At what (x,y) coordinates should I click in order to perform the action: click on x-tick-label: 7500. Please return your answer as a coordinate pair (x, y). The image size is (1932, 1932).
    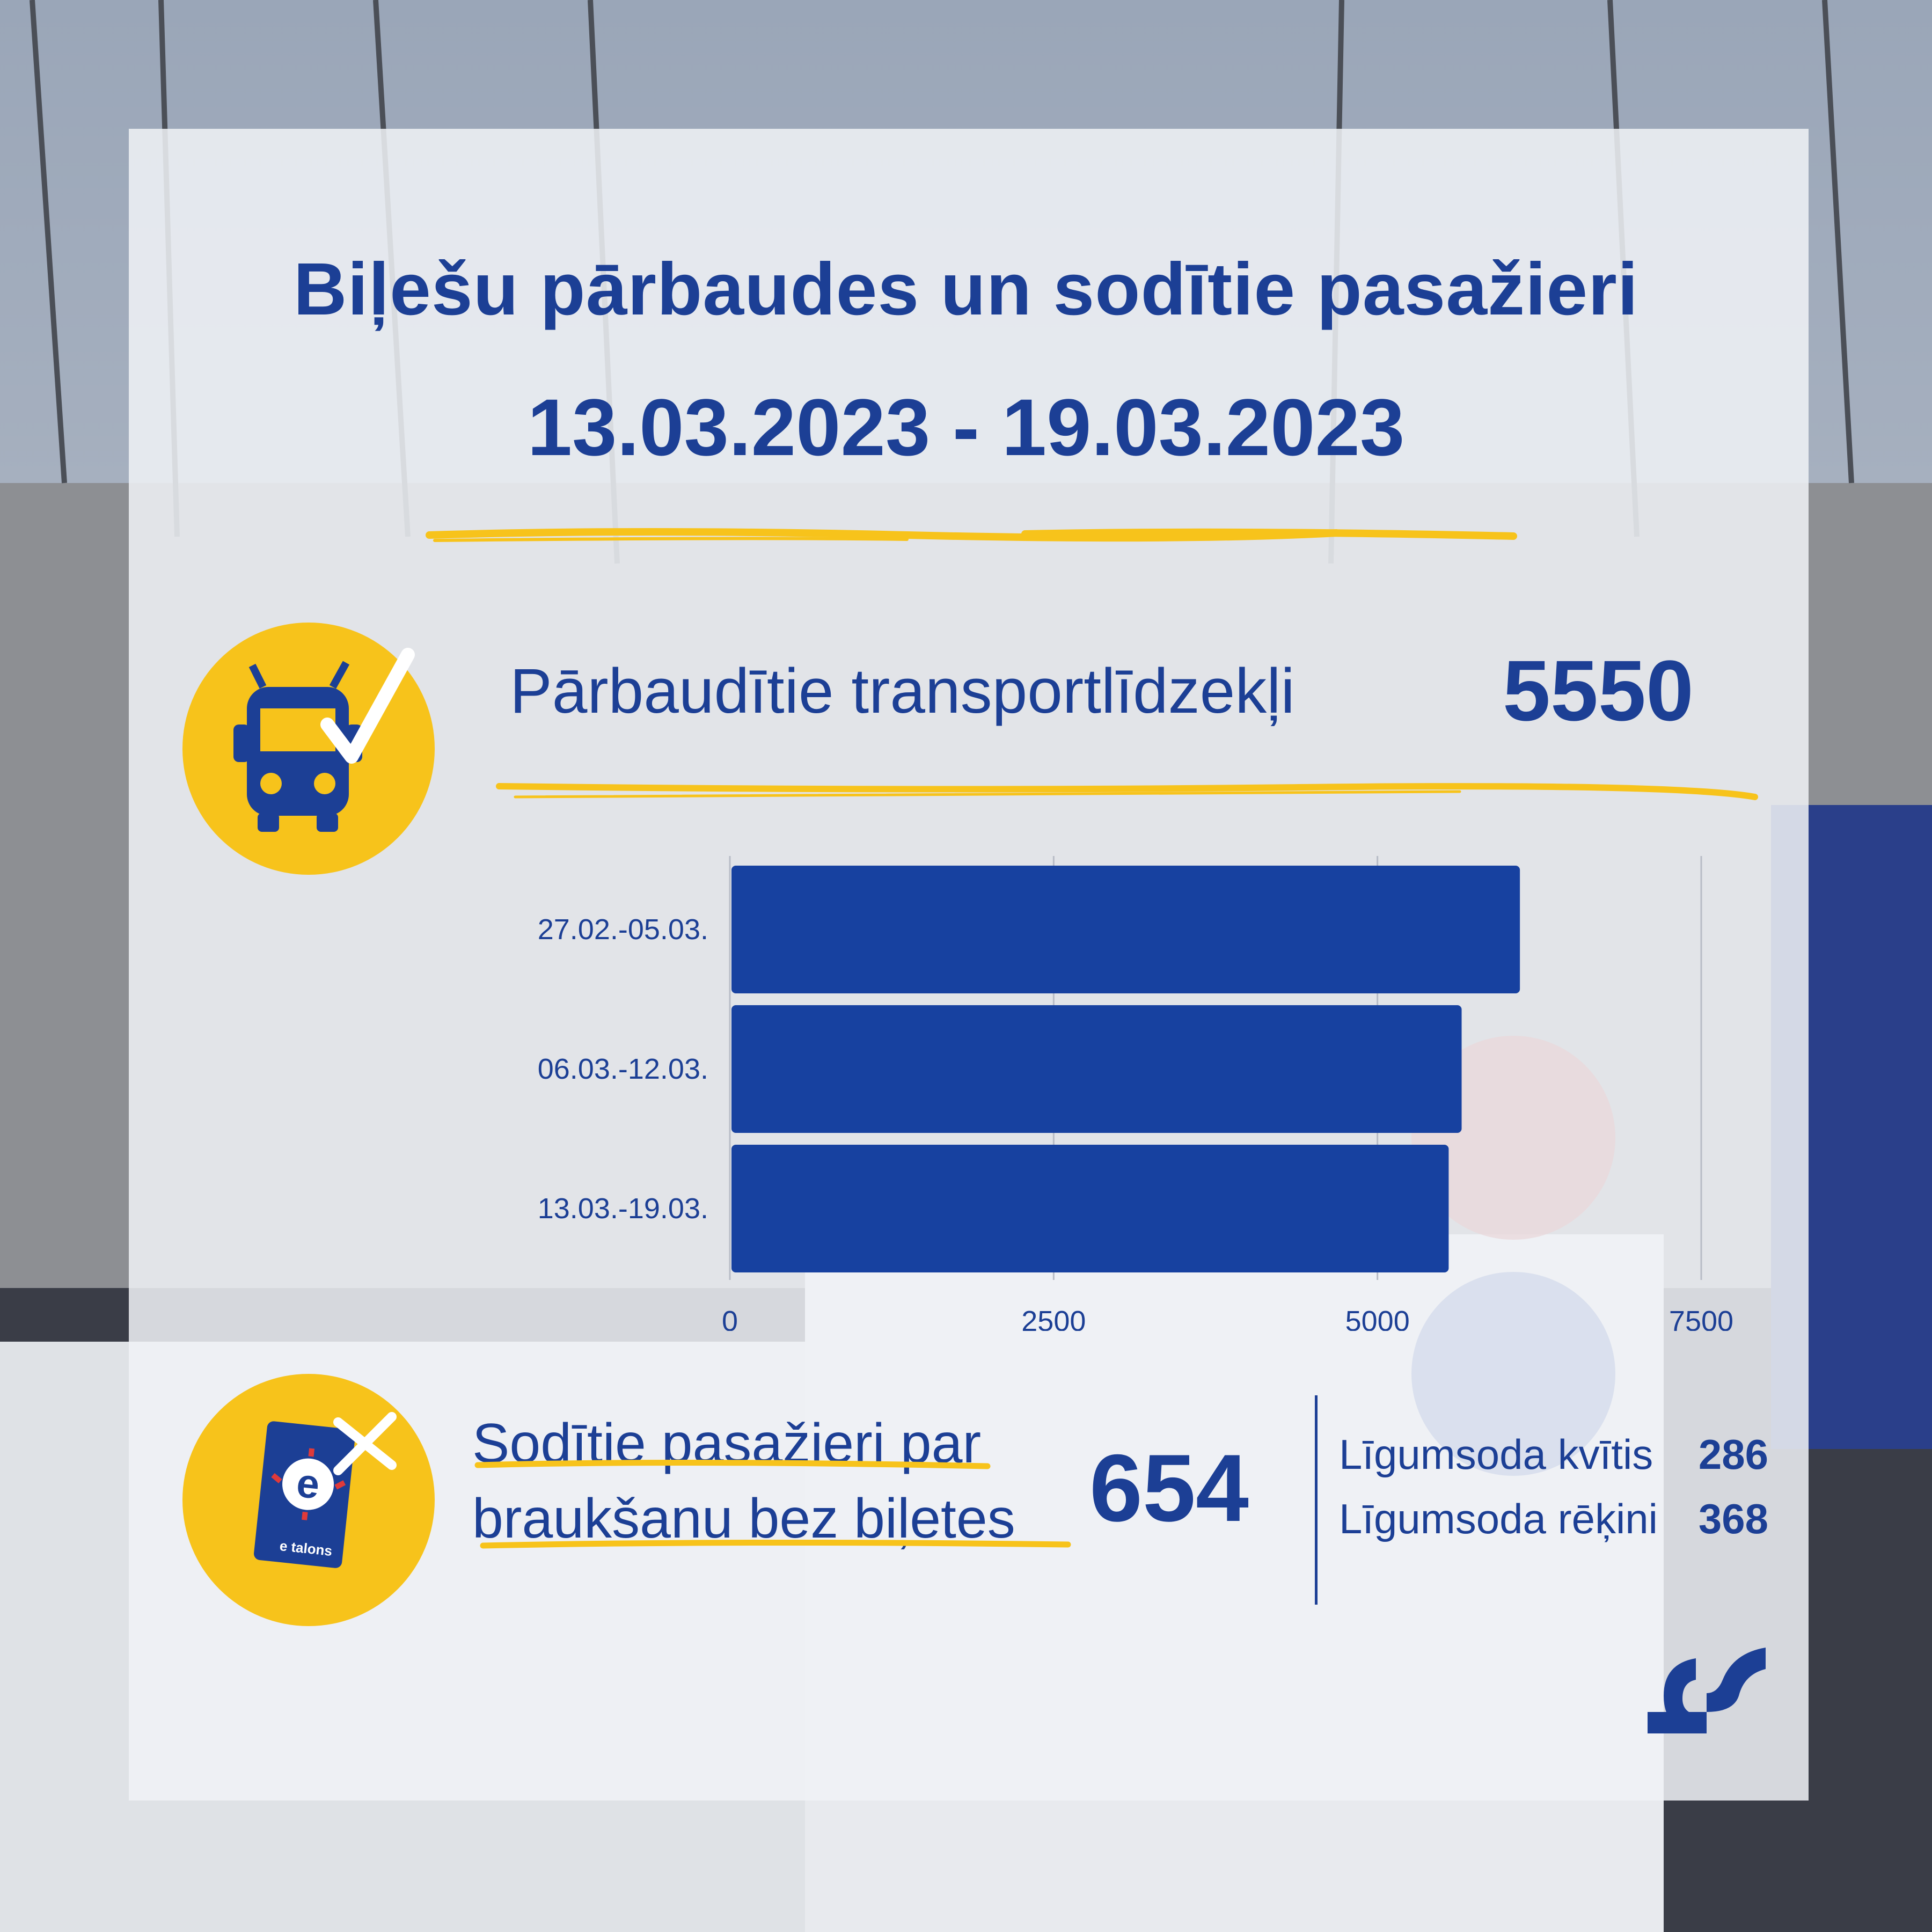
    Looking at the image, I should click on (1701, 1318).